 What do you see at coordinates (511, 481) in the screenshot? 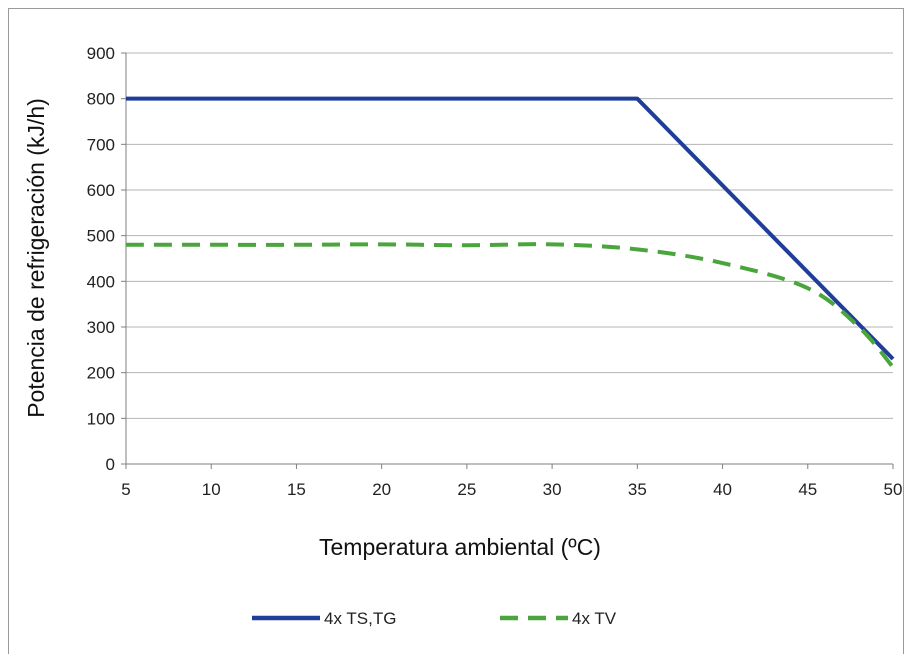
I see `x-tick-labels: 5 10 15 20 25 30 35 40 45 50` at bounding box center [511, 481].